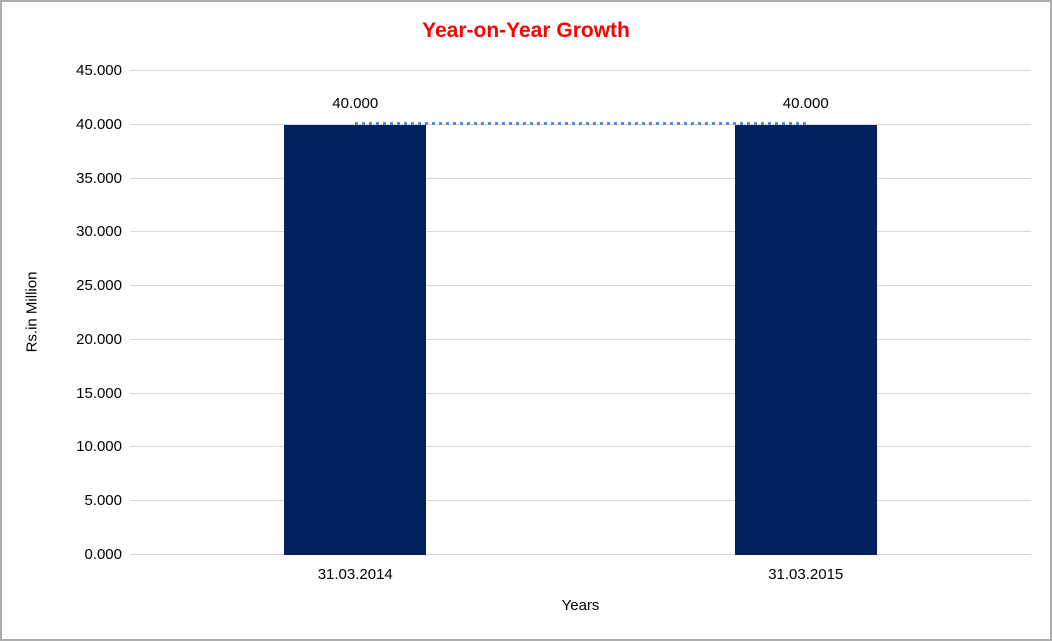 The width and height of the screenshot is (1052, 641). What do you see at coordinates (806, 574) in the screenshot?
I see `x-axis-tick-label: 31.03.2015` at bounding box center [806, 574].